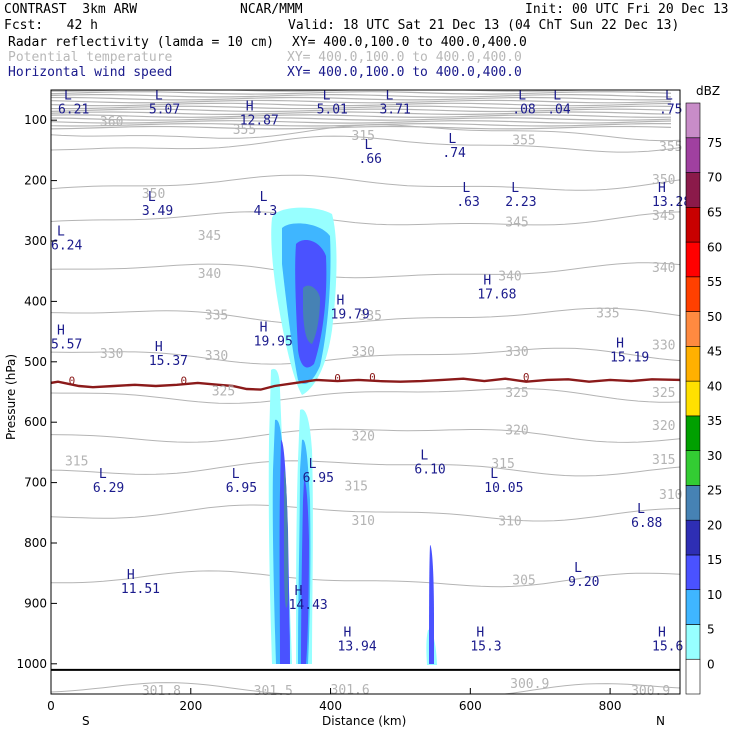 The height and width of the screenshot is (740, 740). What do you see at coordinates (35, 362) in the screenshot?
I see `y-tick-label: 500` at bounding box center [35, 362].